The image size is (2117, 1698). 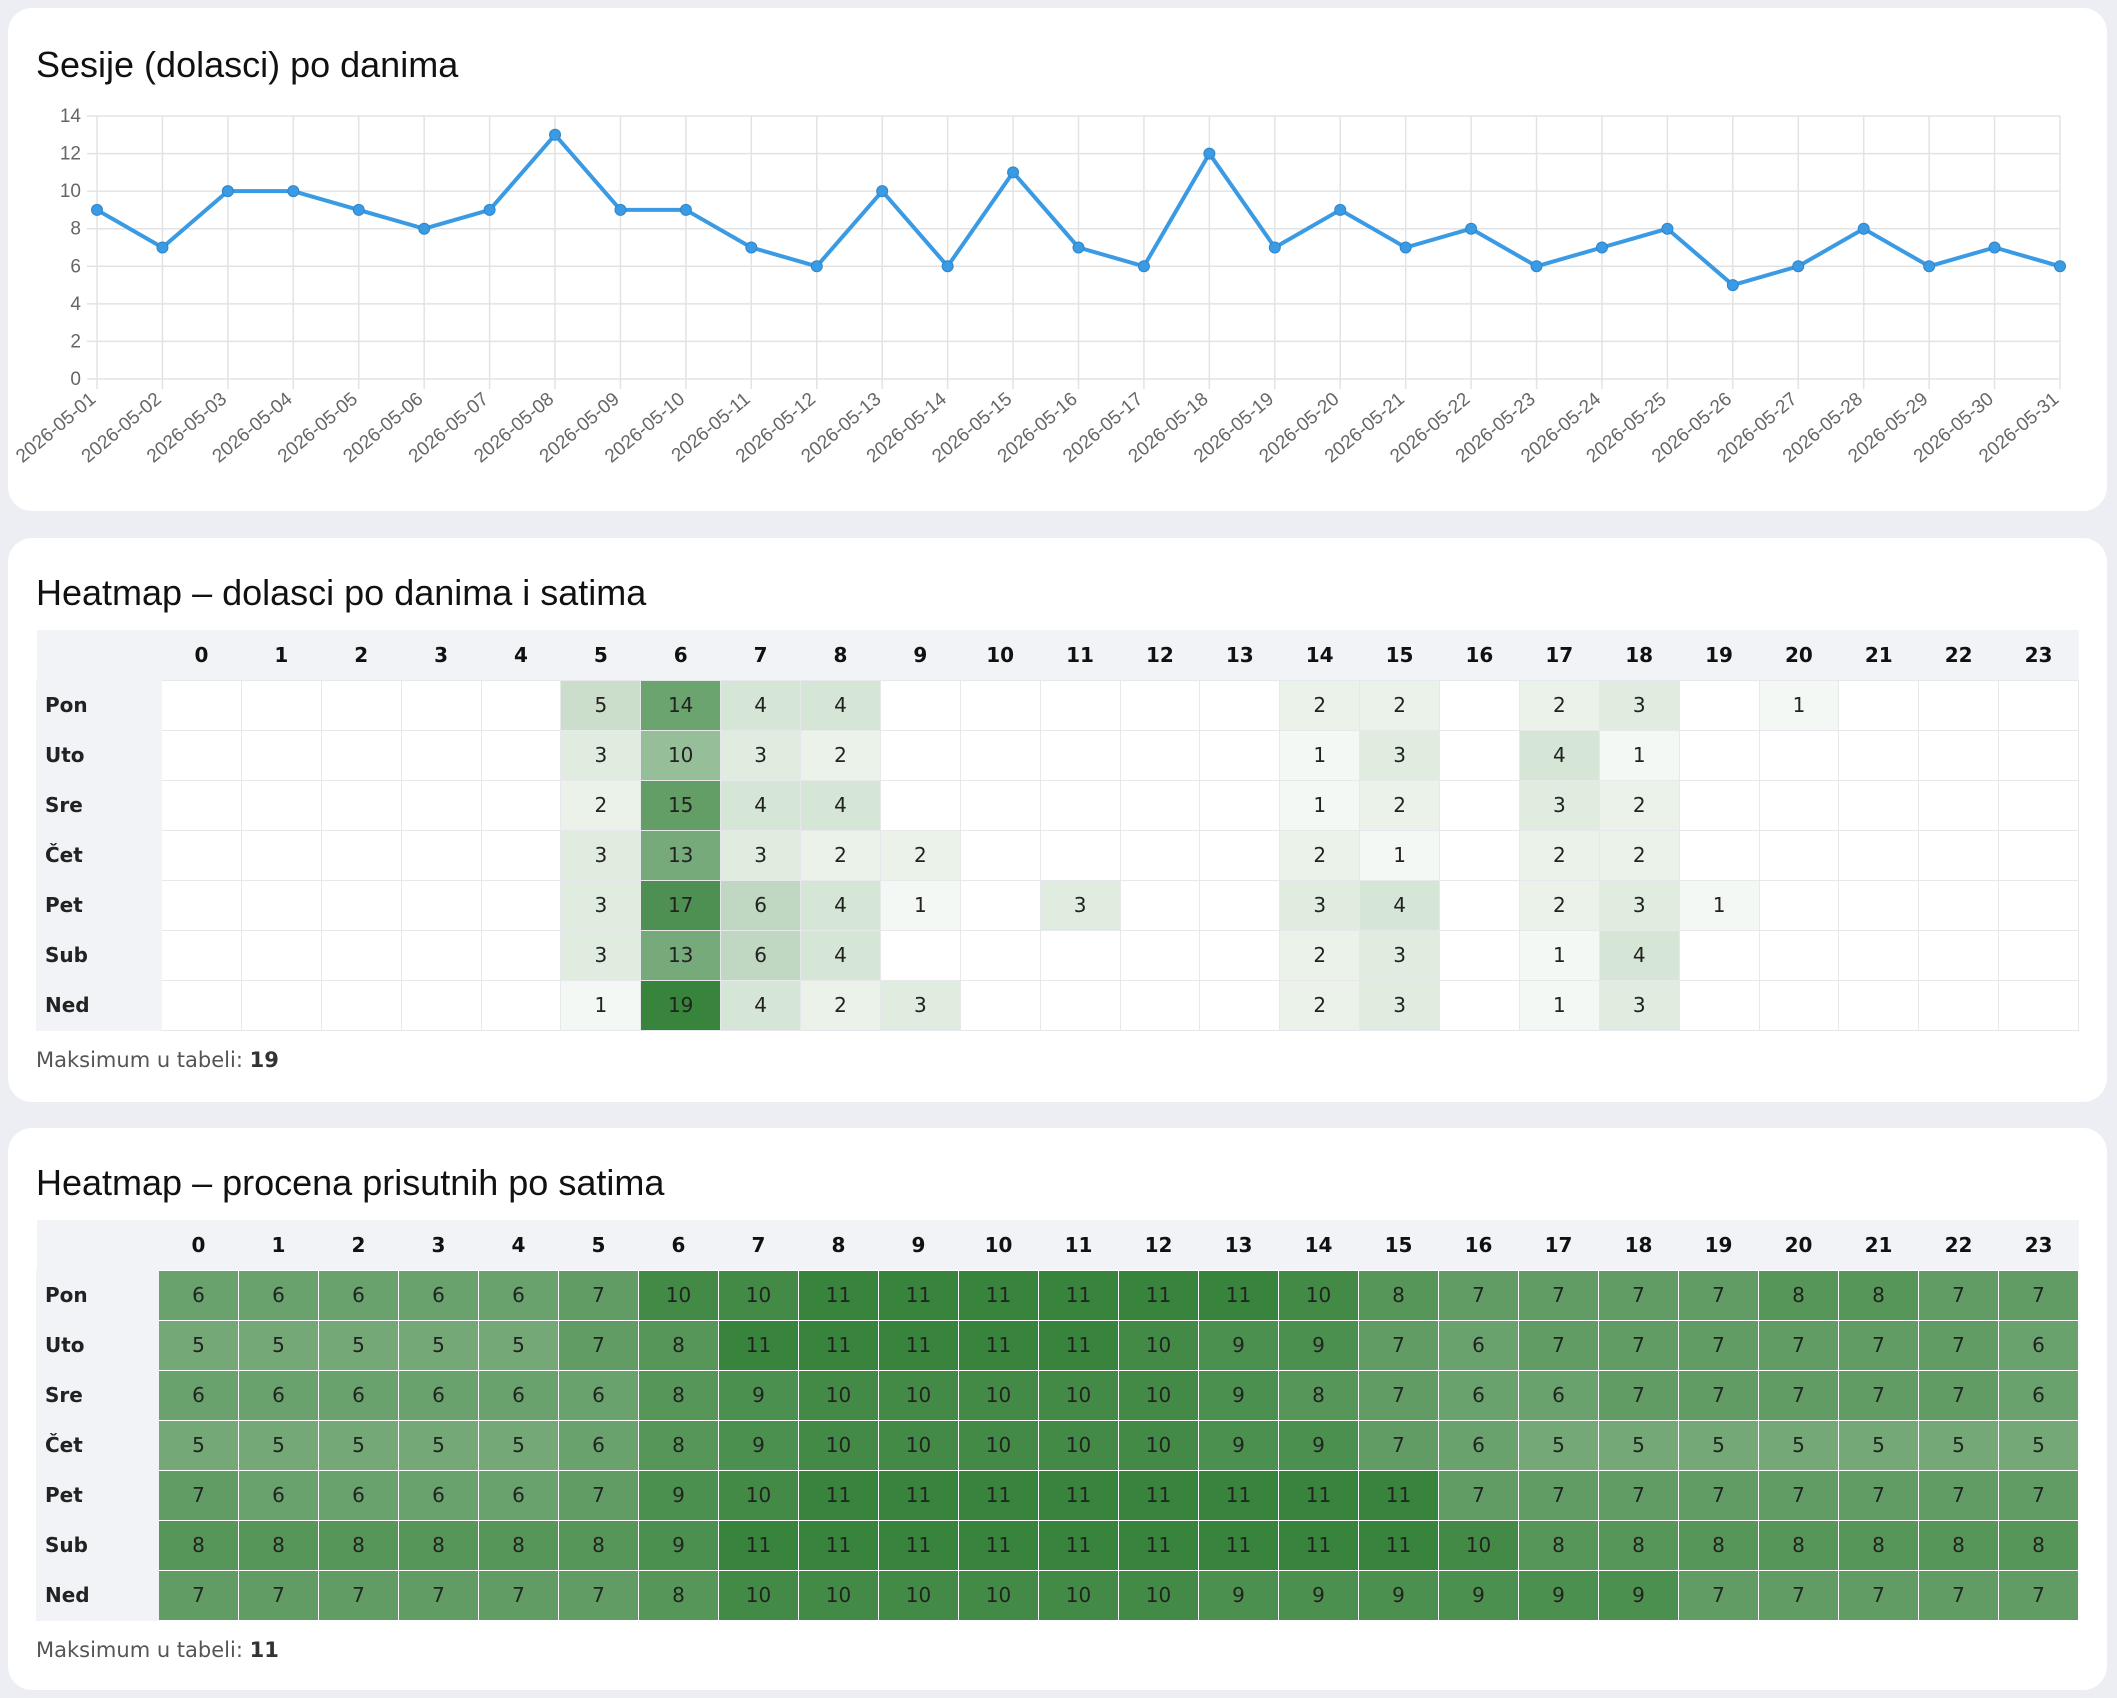 I want to click on day-label: Ned, so click(x=99, y=1005).